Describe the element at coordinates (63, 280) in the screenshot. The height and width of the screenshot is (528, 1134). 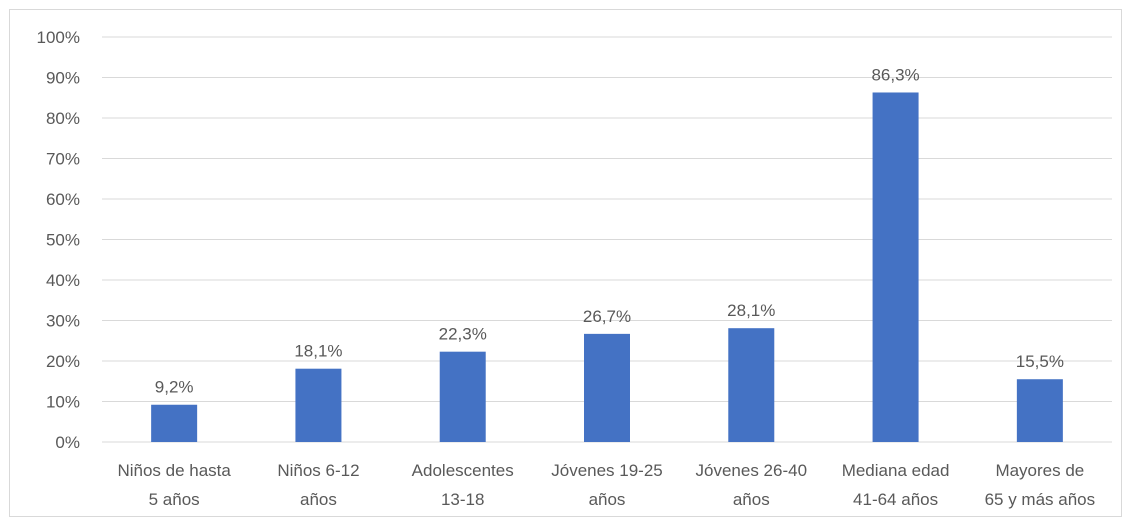
I see `y-tick-label: 40%` at that location.